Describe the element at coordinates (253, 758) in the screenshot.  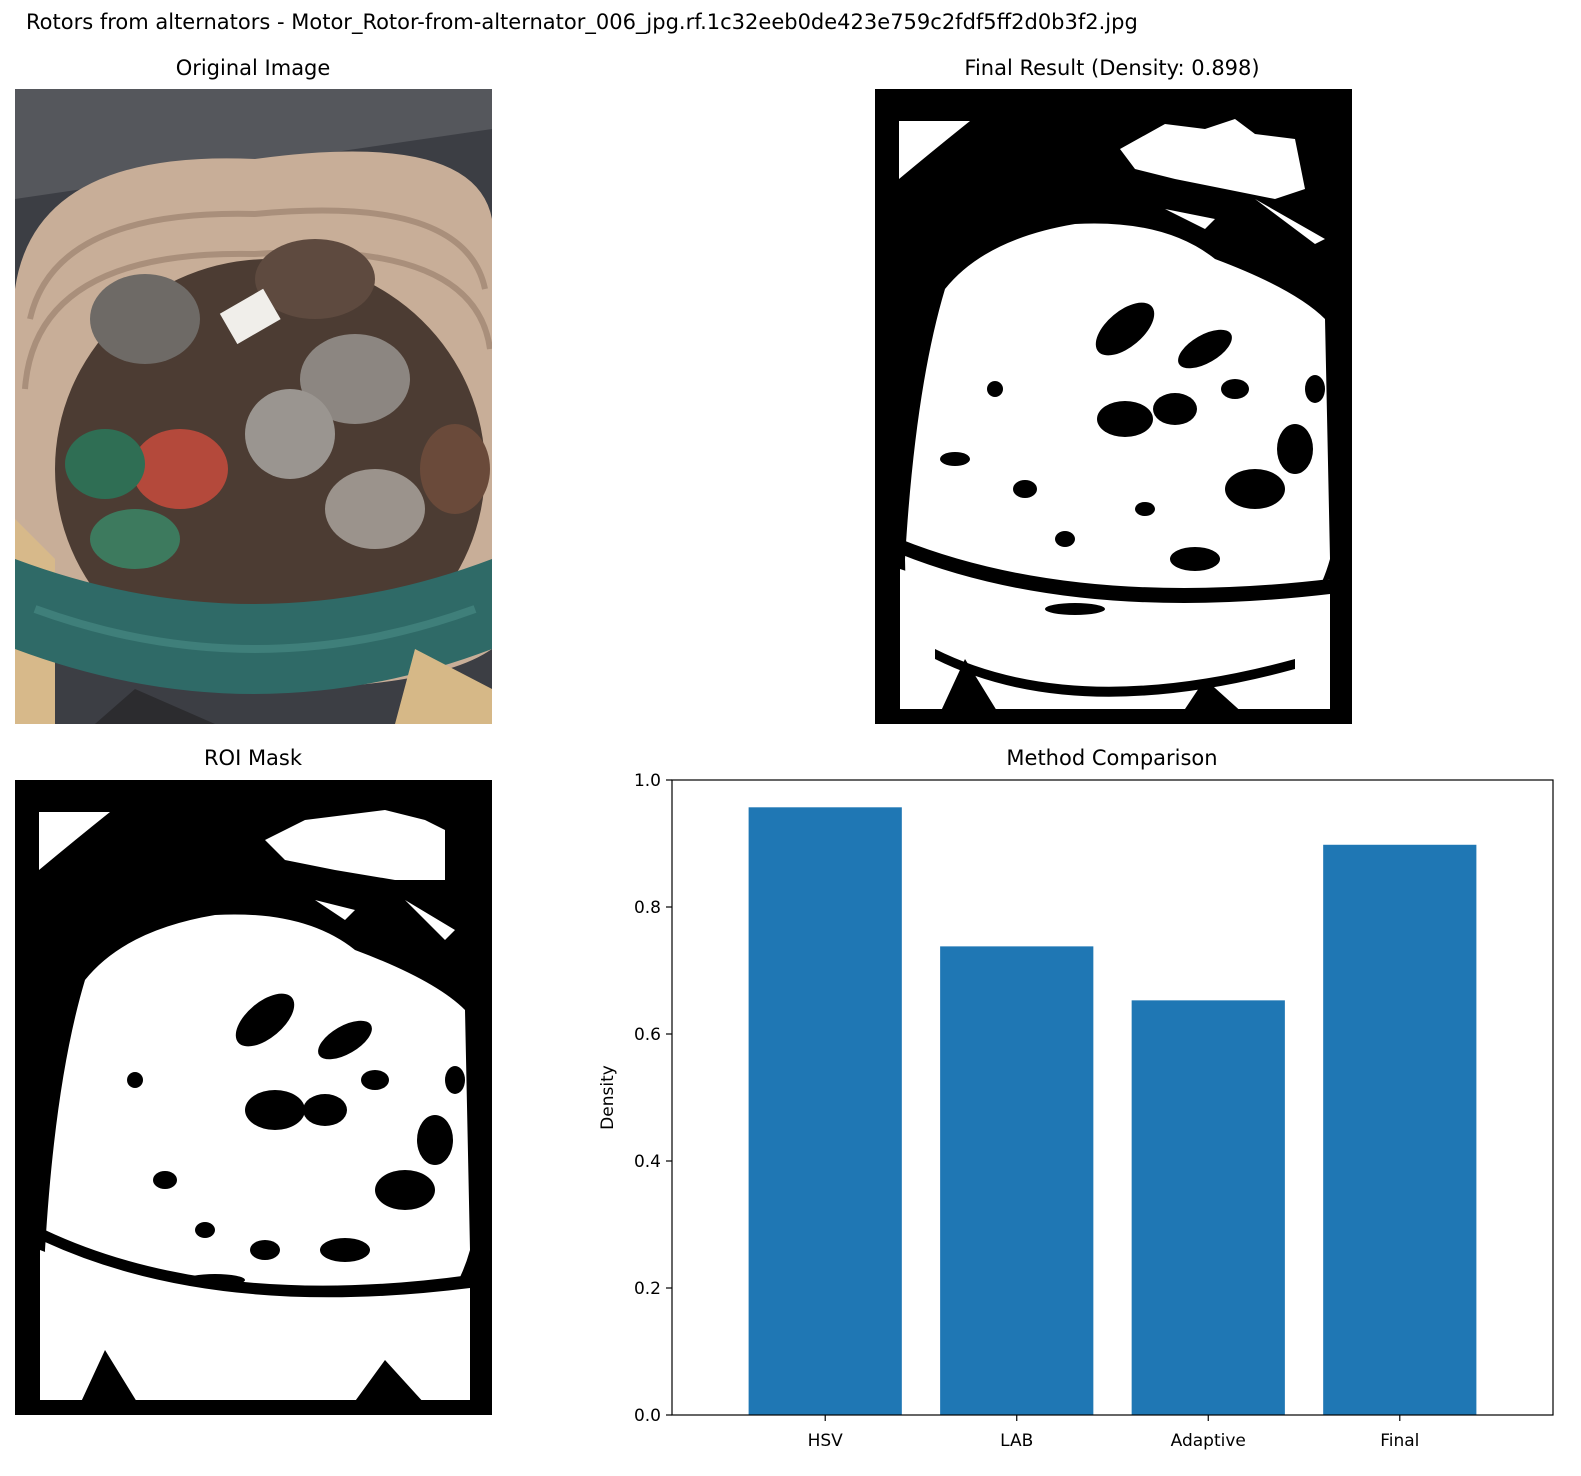
I see `roi-mask-title: ROI Mask` at that location.